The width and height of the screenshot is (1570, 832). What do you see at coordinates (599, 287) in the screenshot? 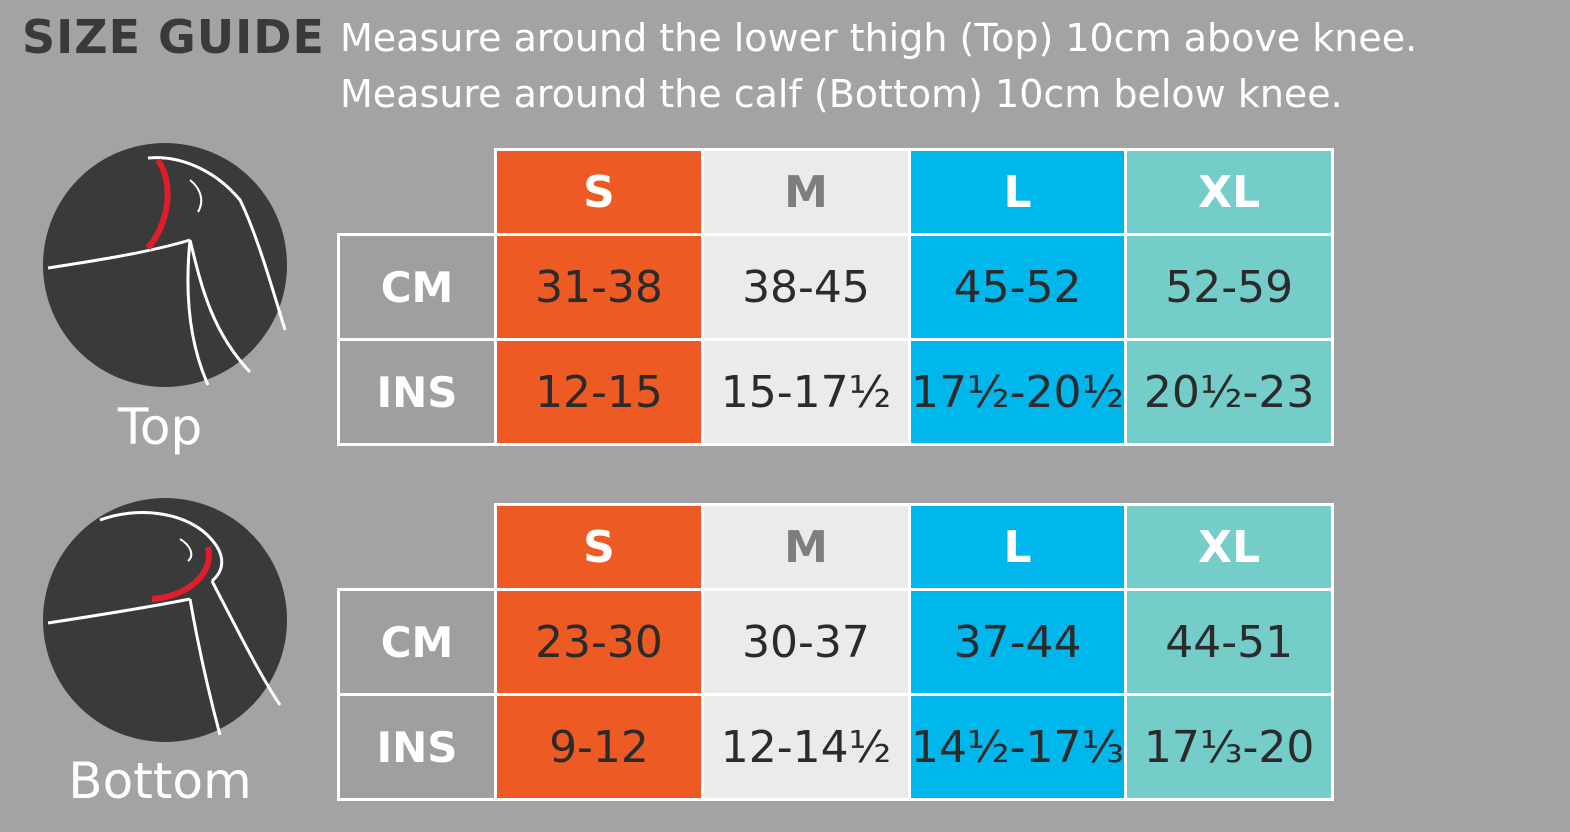
I see `cell-s-cm: 31-38` at bounding box center [599, 287].